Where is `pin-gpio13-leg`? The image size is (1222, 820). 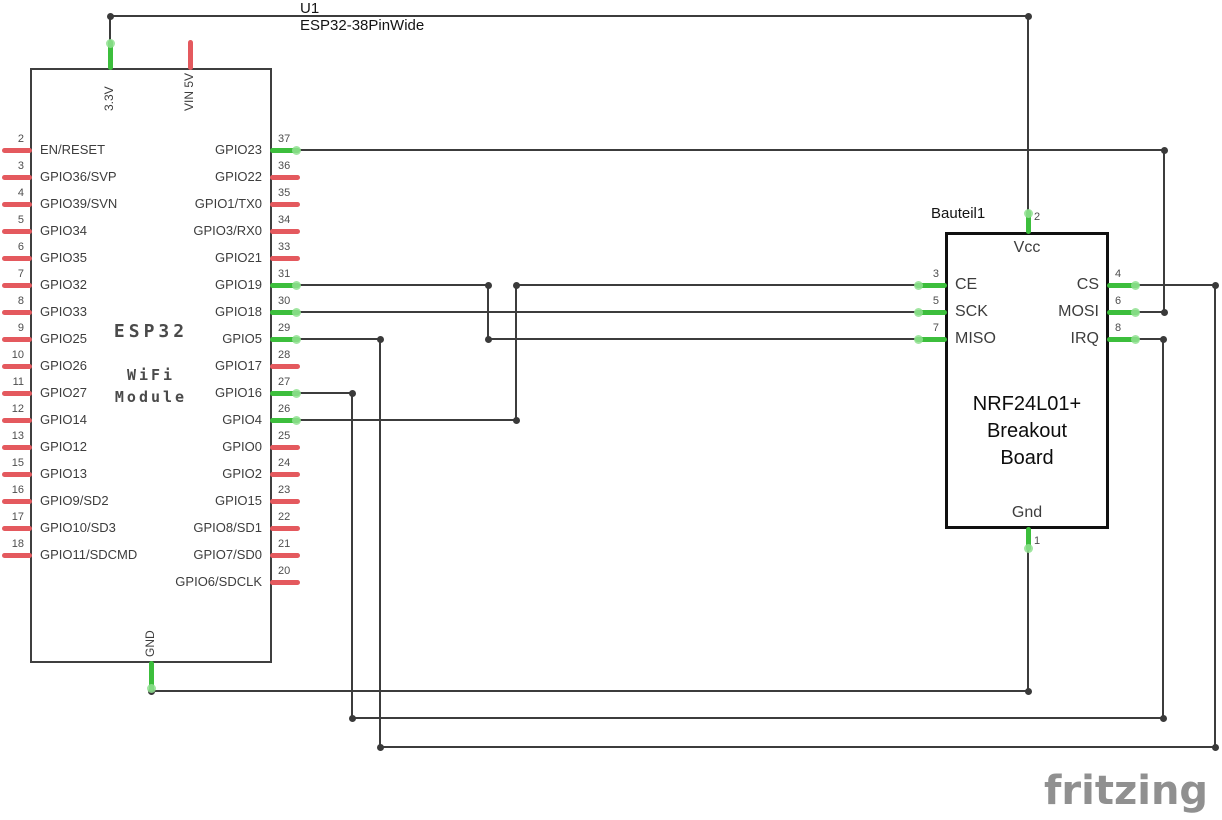 pin-gpio13-leg is located at coordinates (17, 474).